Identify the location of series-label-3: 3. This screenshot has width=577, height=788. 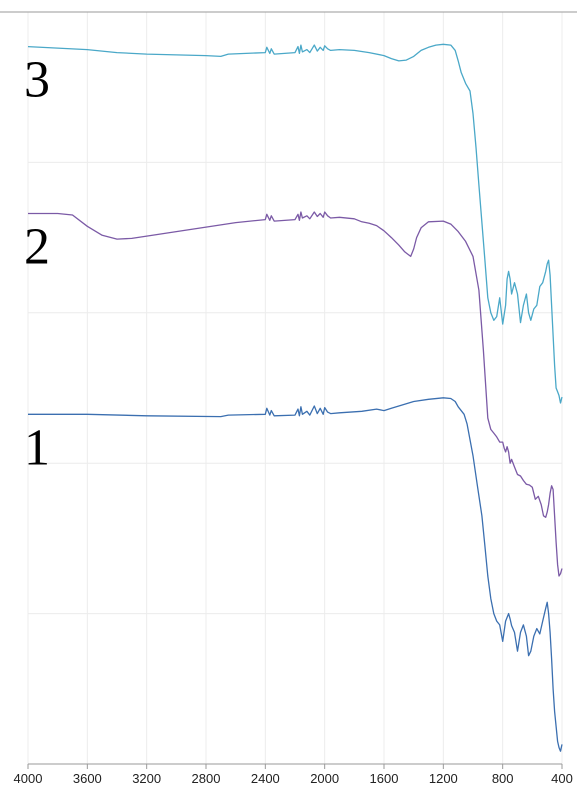
(37, 80).